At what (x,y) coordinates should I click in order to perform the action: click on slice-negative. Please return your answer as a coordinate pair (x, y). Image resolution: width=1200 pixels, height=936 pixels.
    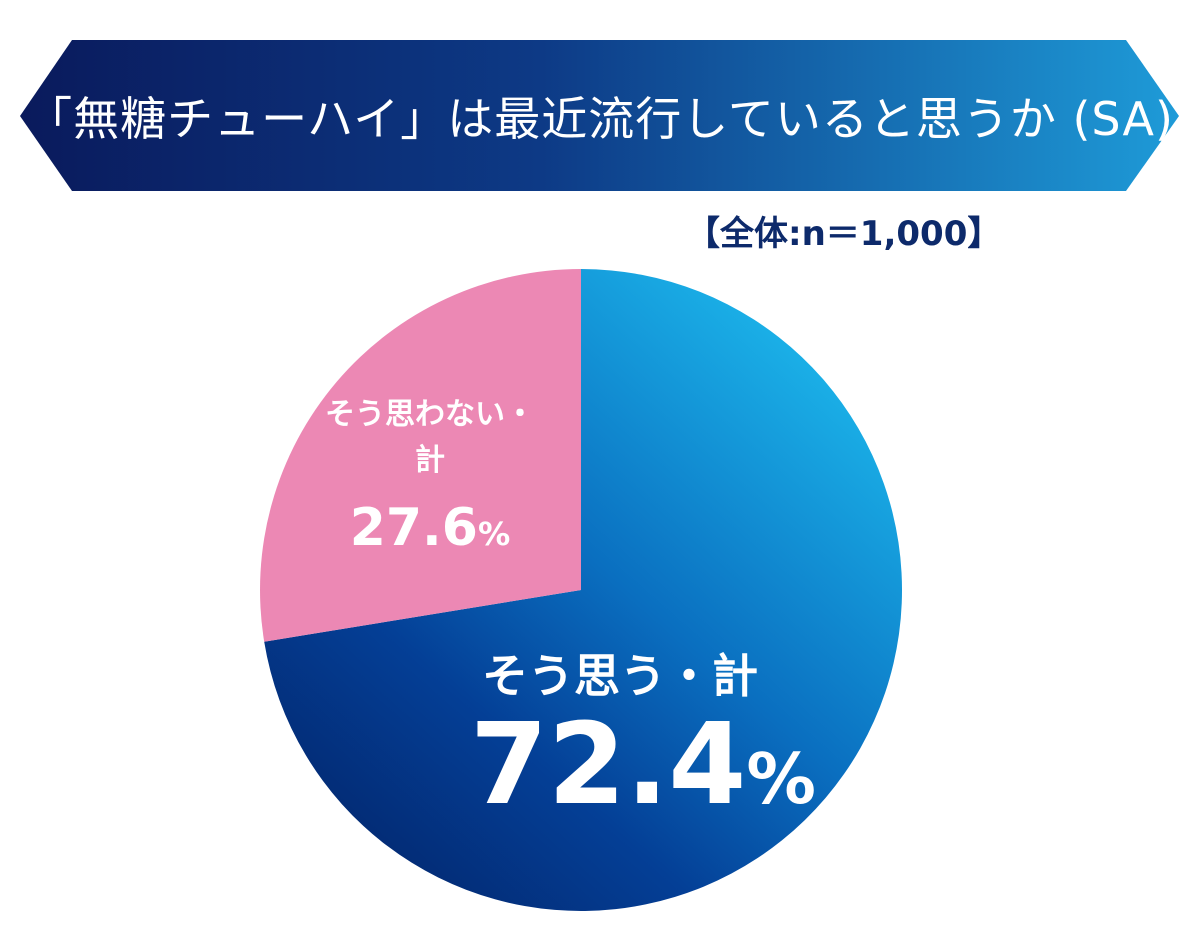
    Looking at the image, I should click on (420, 455).